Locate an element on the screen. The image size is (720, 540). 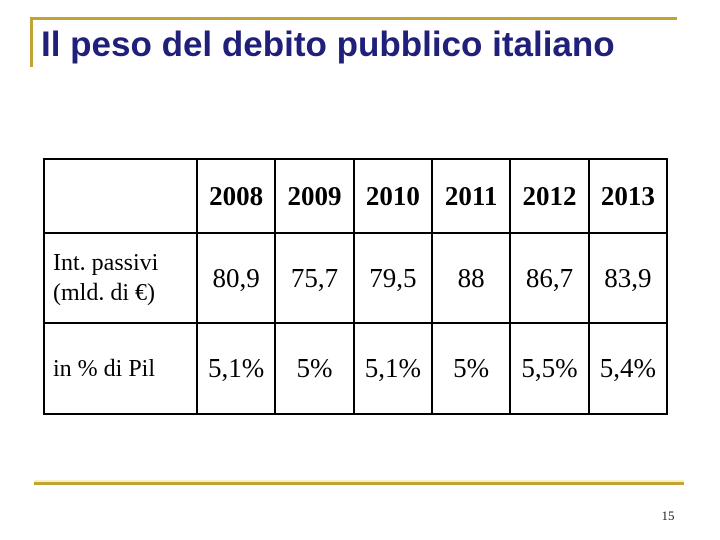
slide-title: Il peso del debito pubblico italiano is located at coordinates (328, 44).